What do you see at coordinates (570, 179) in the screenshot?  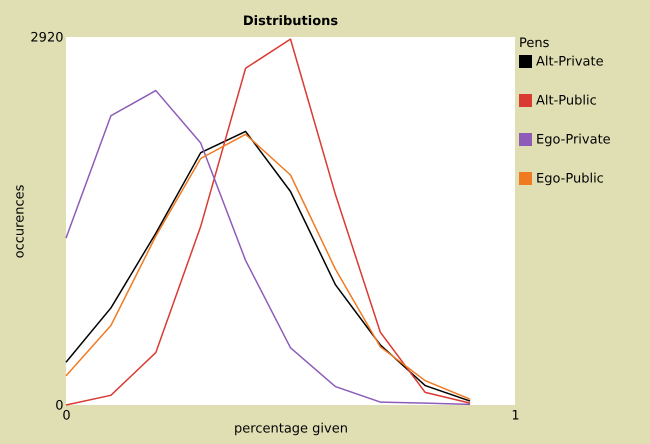 I see `legend-label: Ego-Public` at bounding box center [570, 179].